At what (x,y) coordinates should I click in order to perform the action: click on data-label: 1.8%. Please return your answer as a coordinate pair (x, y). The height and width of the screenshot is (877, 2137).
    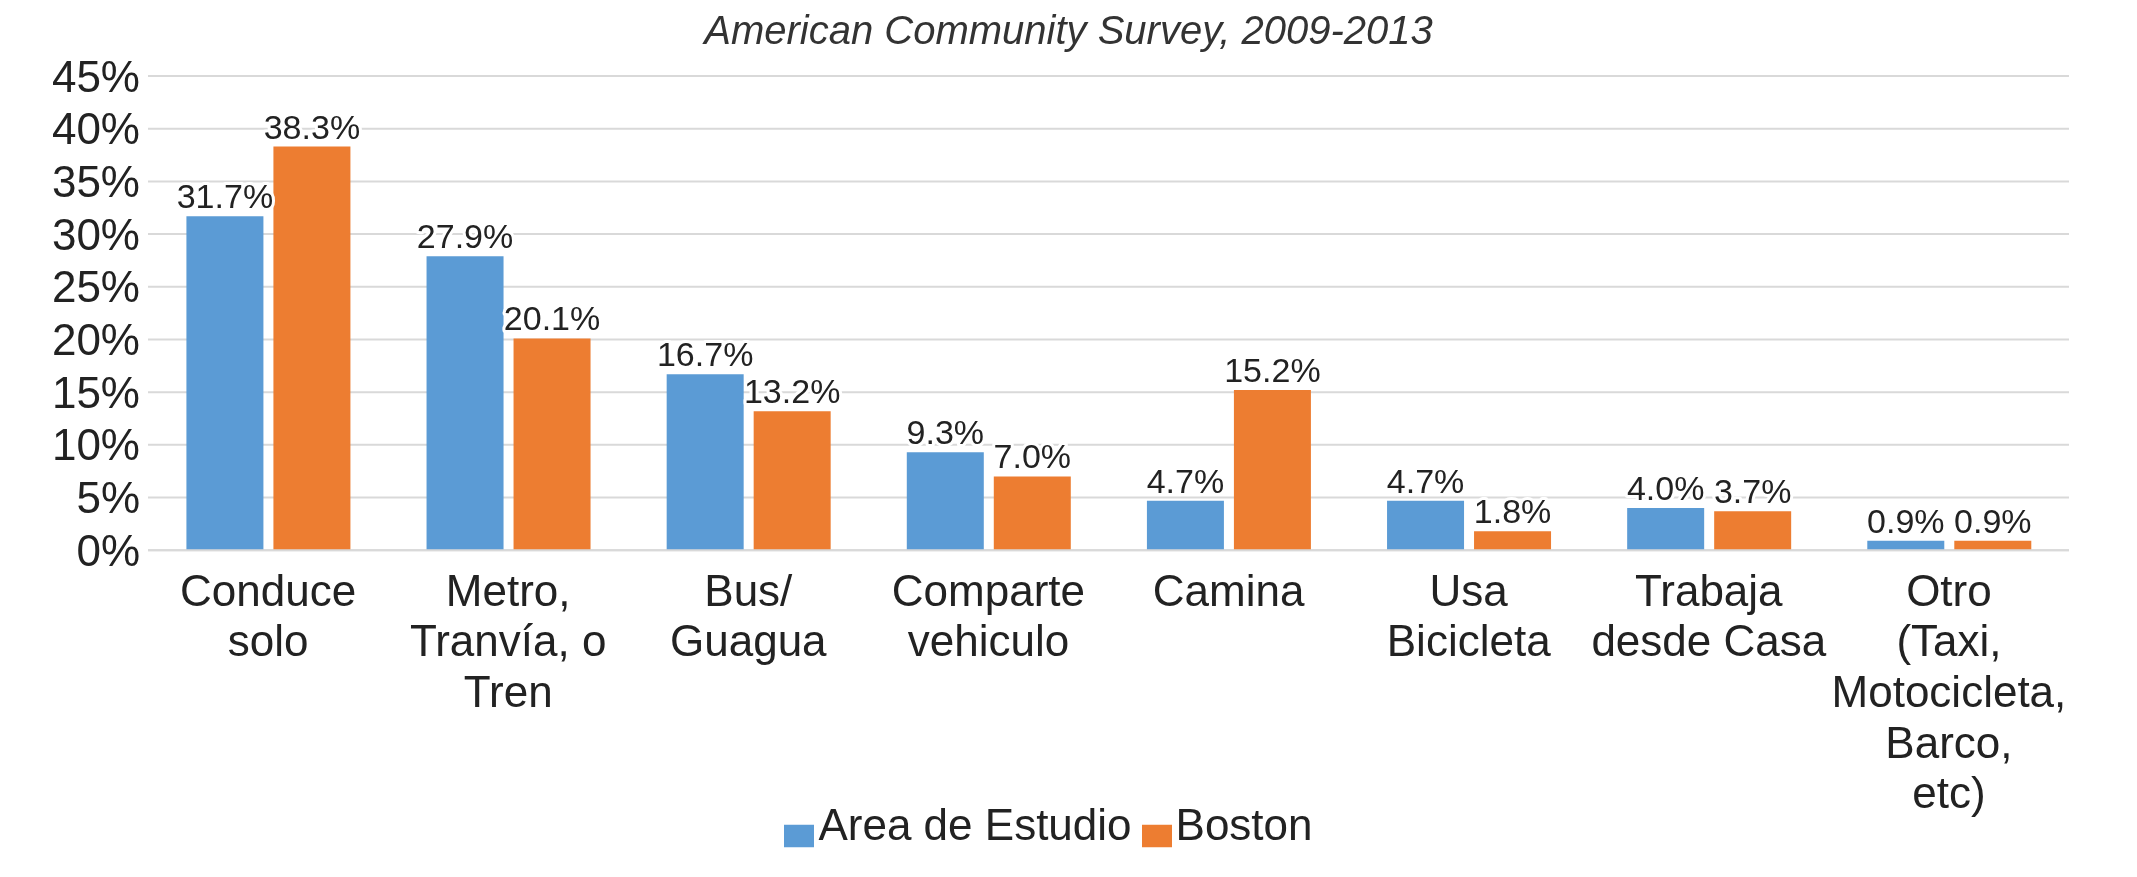
    Looking at the image, I should click on (1512, 511).